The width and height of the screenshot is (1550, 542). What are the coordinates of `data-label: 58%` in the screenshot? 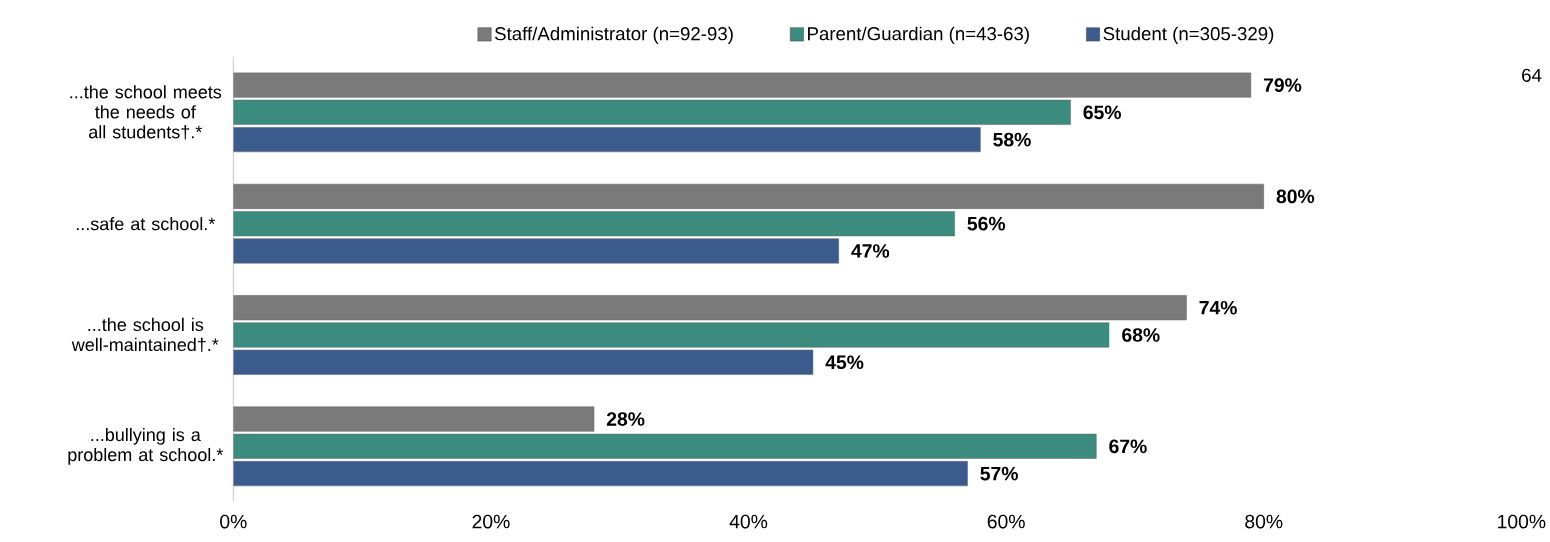 It's located at (1012, 139).